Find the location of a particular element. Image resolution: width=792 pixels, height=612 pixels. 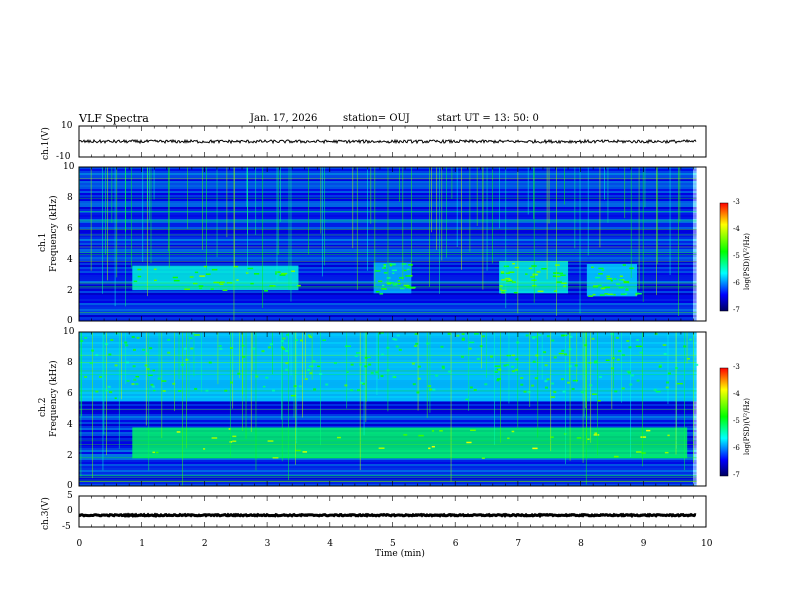

cb2-tick: -5 is located at coordinates (736, 421).